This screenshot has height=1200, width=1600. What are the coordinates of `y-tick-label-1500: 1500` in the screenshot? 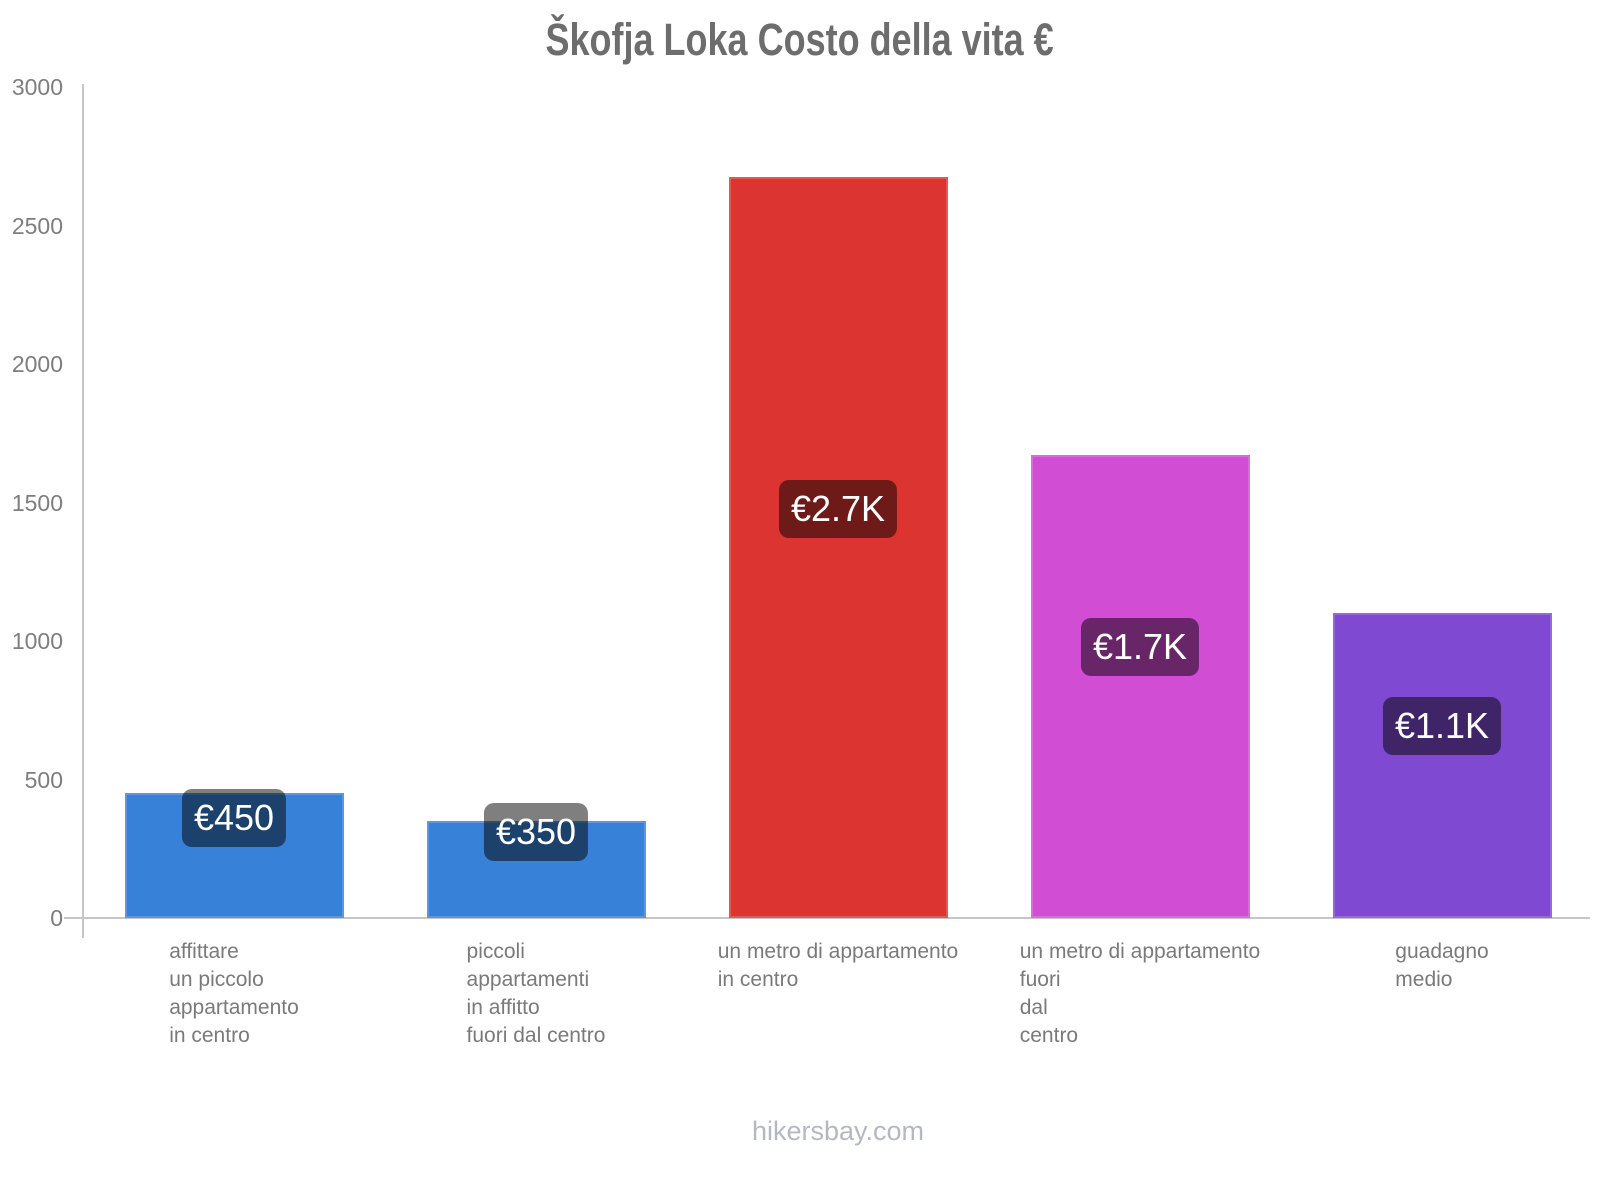 It's located at (37, 502).